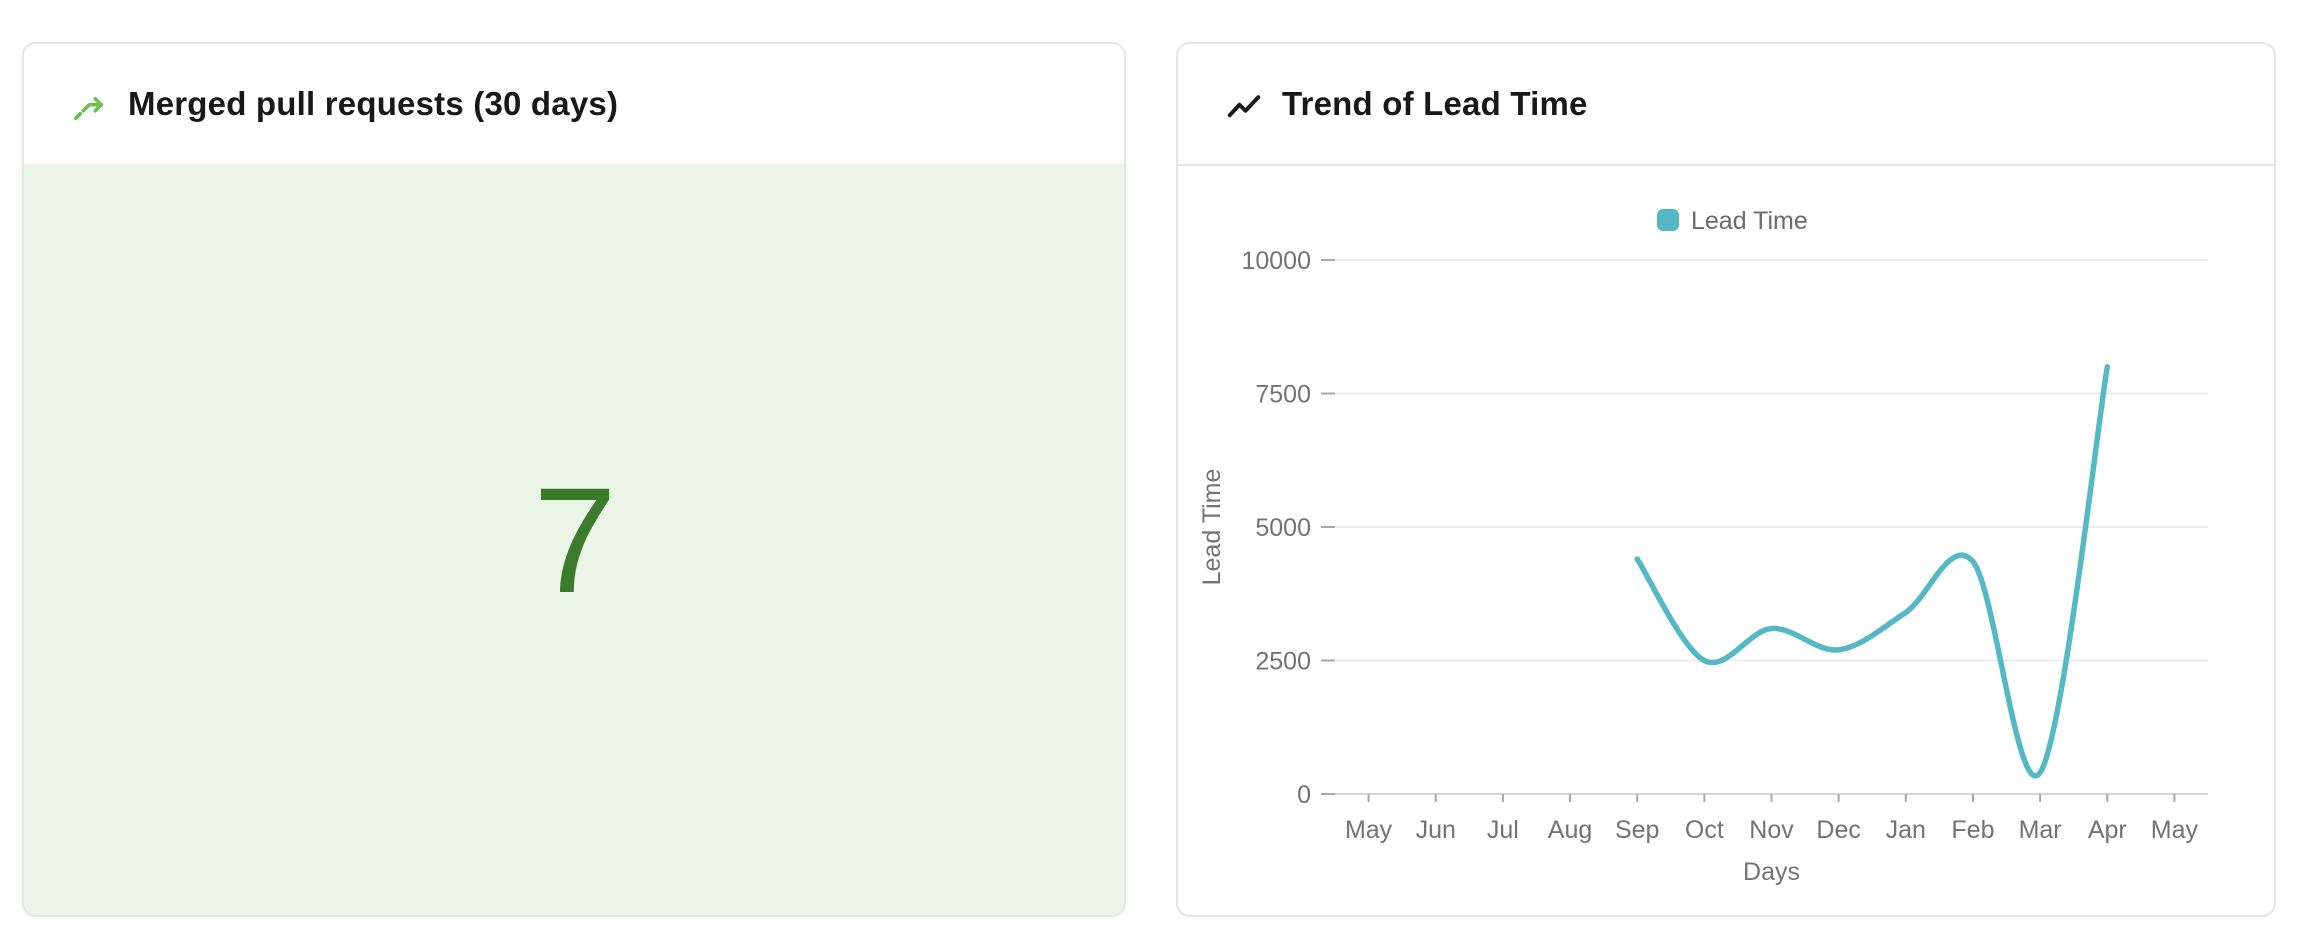  What do you see at coordinates (1570, 830) in the screenshot?
I see `x-tick-label: Aug` at bounding box center [1570, 830].